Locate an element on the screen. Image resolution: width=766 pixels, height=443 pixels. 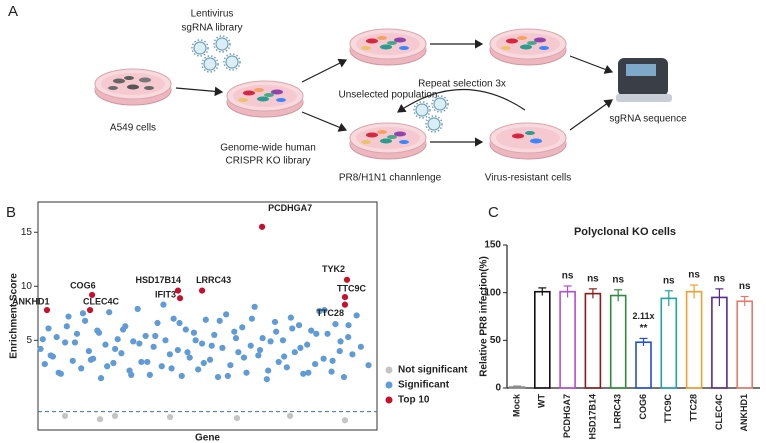
legend-marker is located at coordinates (389, 385).